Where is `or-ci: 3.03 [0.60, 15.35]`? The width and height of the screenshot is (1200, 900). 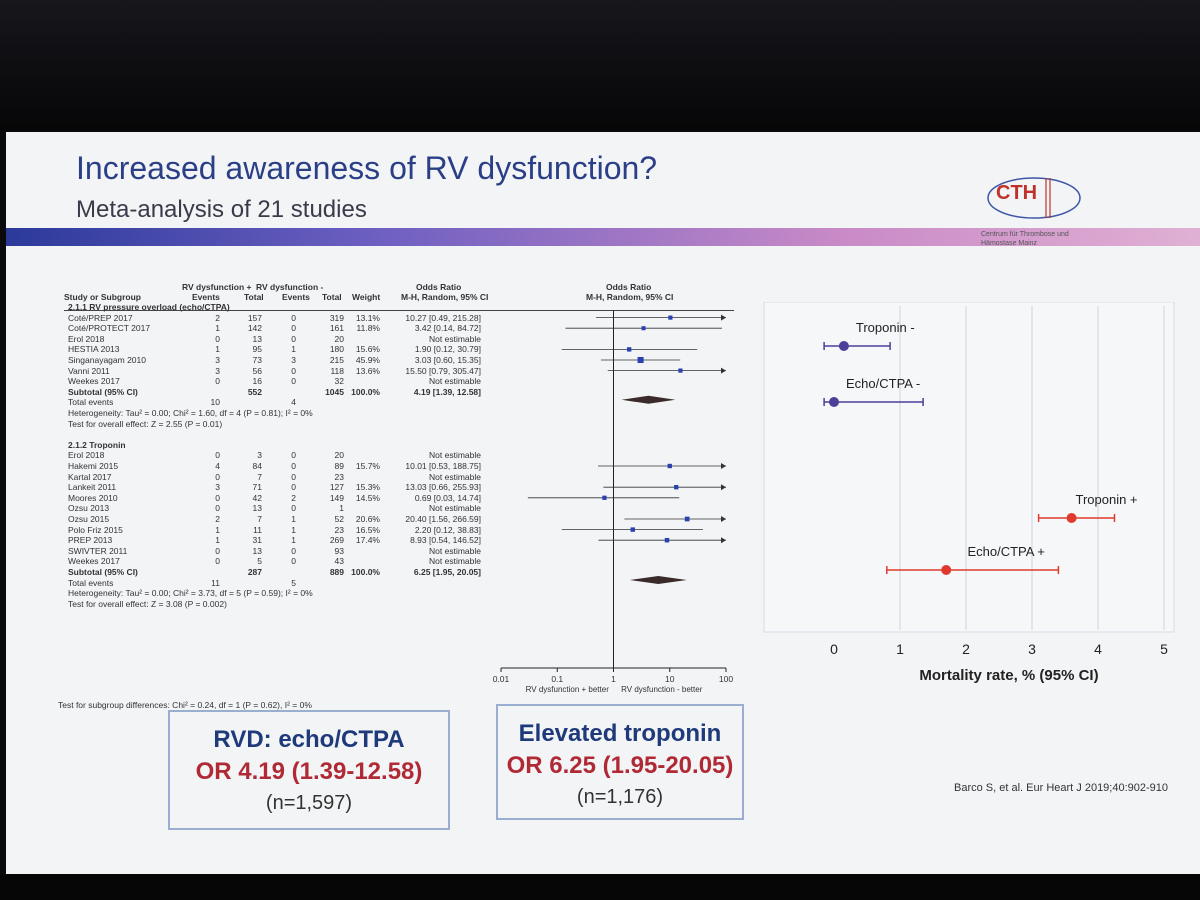 or-ci: 3.03 [0.60, 15.35] is located at coordinates (447, 360).